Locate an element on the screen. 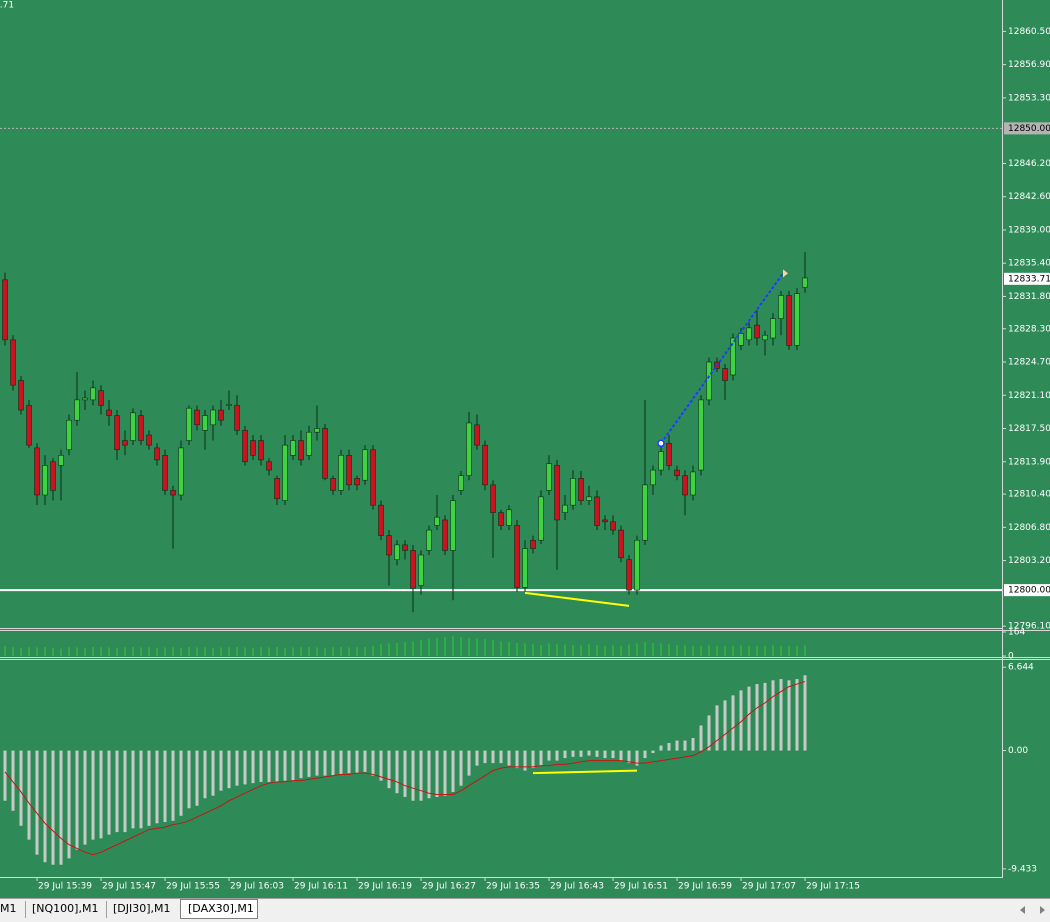 The image size is (1050, 922). x-tick-label: 29 Jul 15:47 is located at coordinates (129, 887).